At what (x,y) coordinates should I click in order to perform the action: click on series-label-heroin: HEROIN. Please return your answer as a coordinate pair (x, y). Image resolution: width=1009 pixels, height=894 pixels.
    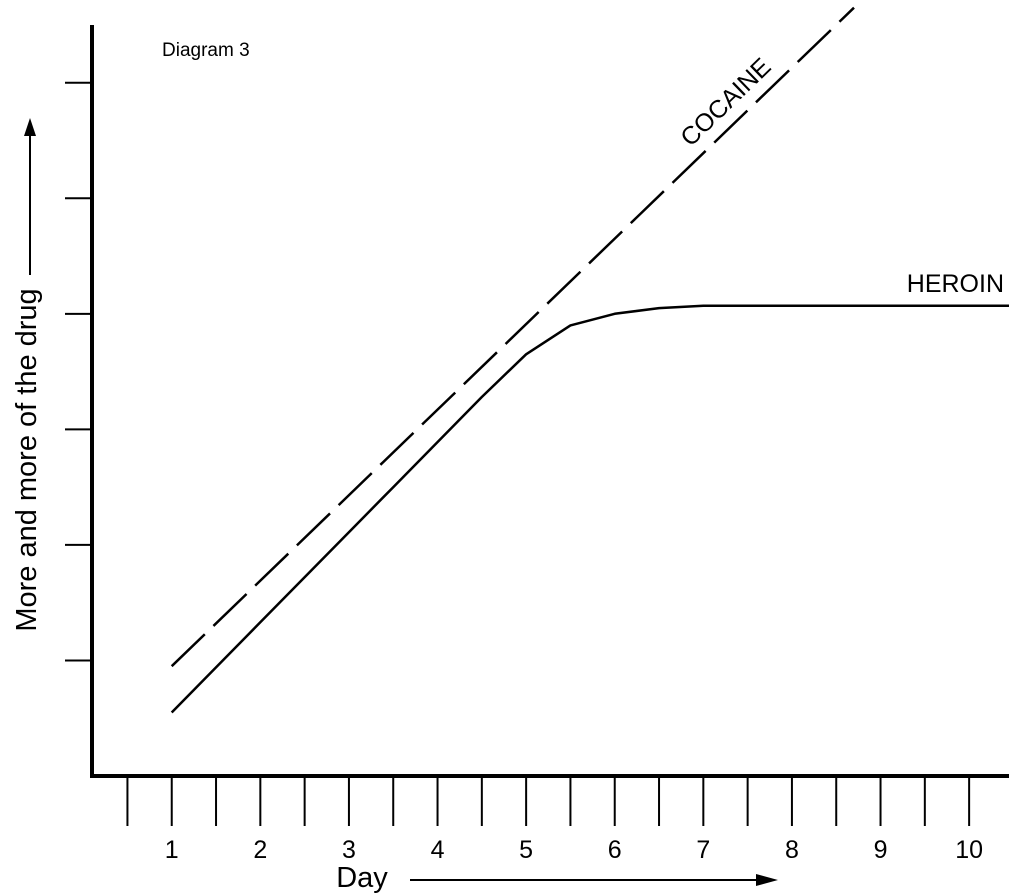
    Looking at the image, I should click on (955, 284).